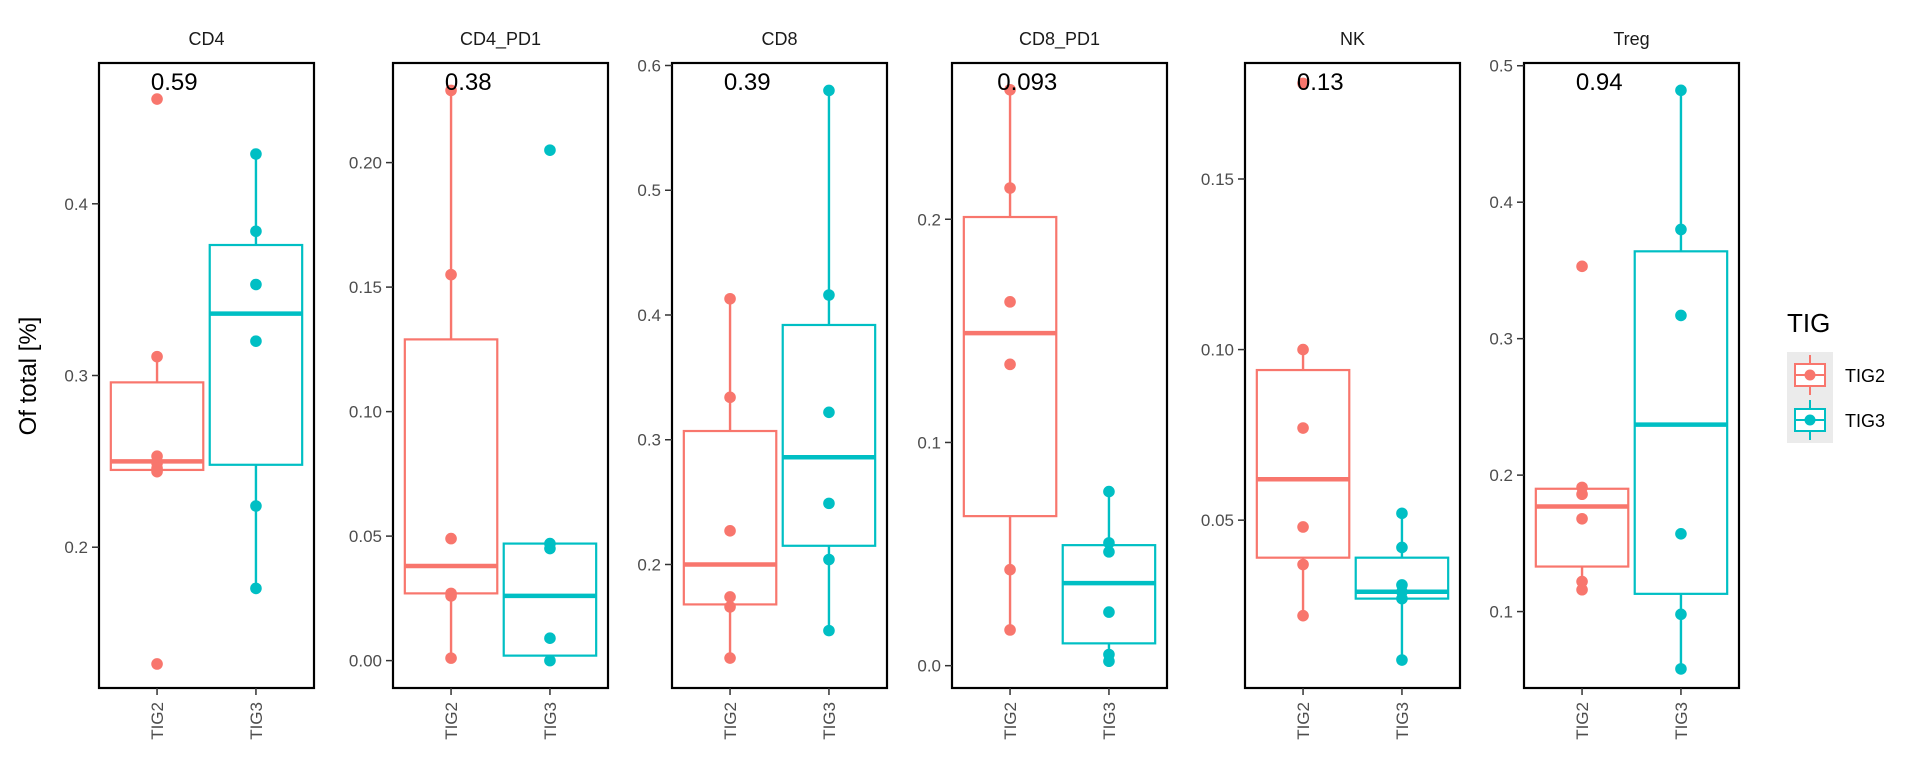 The height and width of the screenshot is (768, 1920). Describe the element at coordinates (1501, 66) in the screenshot. I see `y-tick-label: 0.5` at that location.